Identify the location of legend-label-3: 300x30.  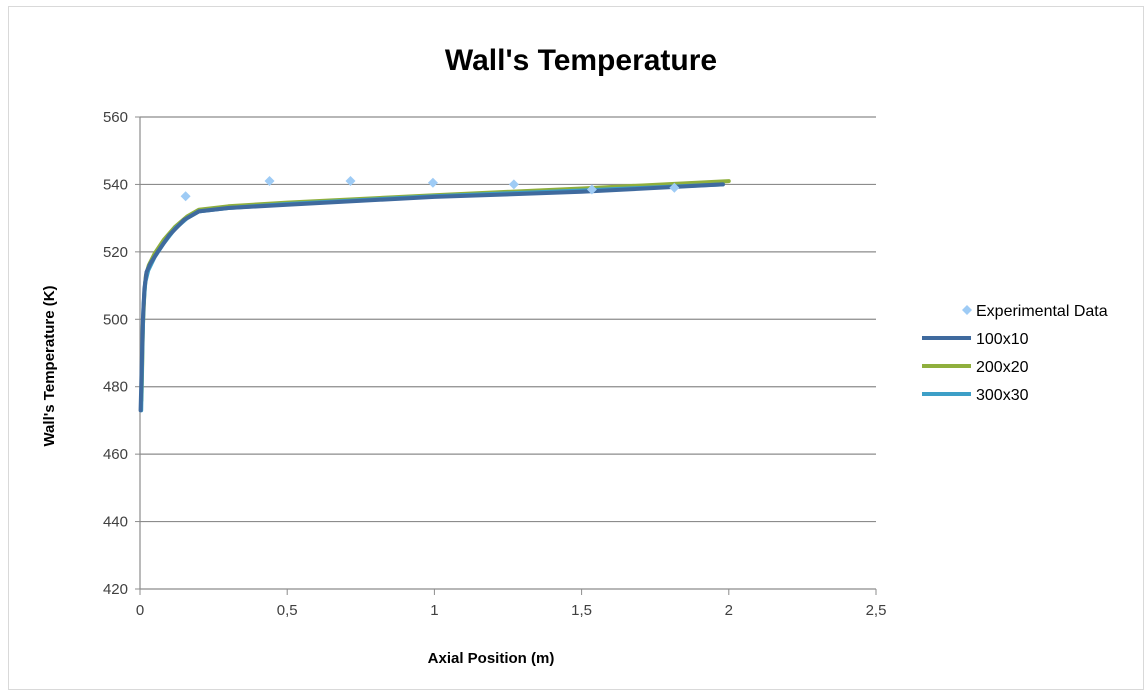
(1002, 395).